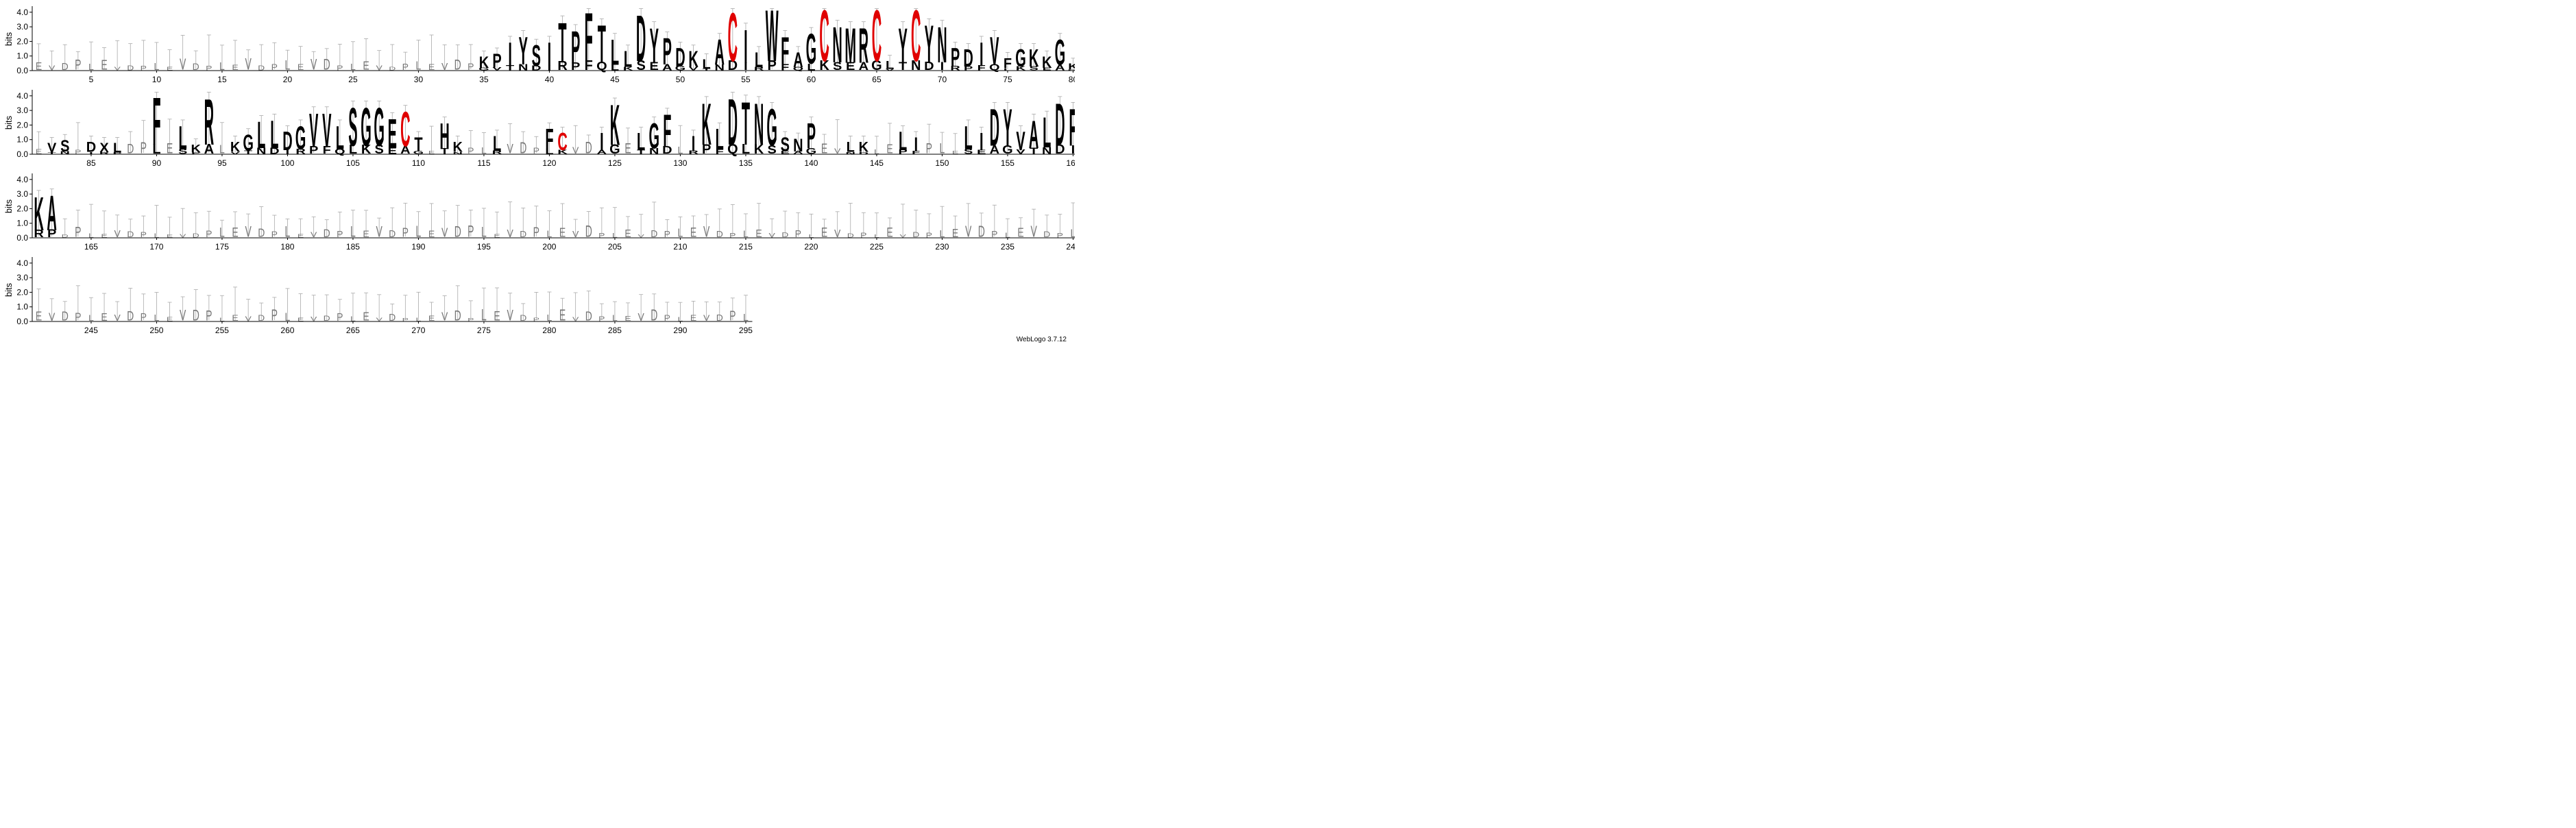 Image resolution: width=2576 pixels, height=828 pixels. Describe the element at coordinates (8, 122) in the screenshot. I see `y-axis-title: bits` at that location.